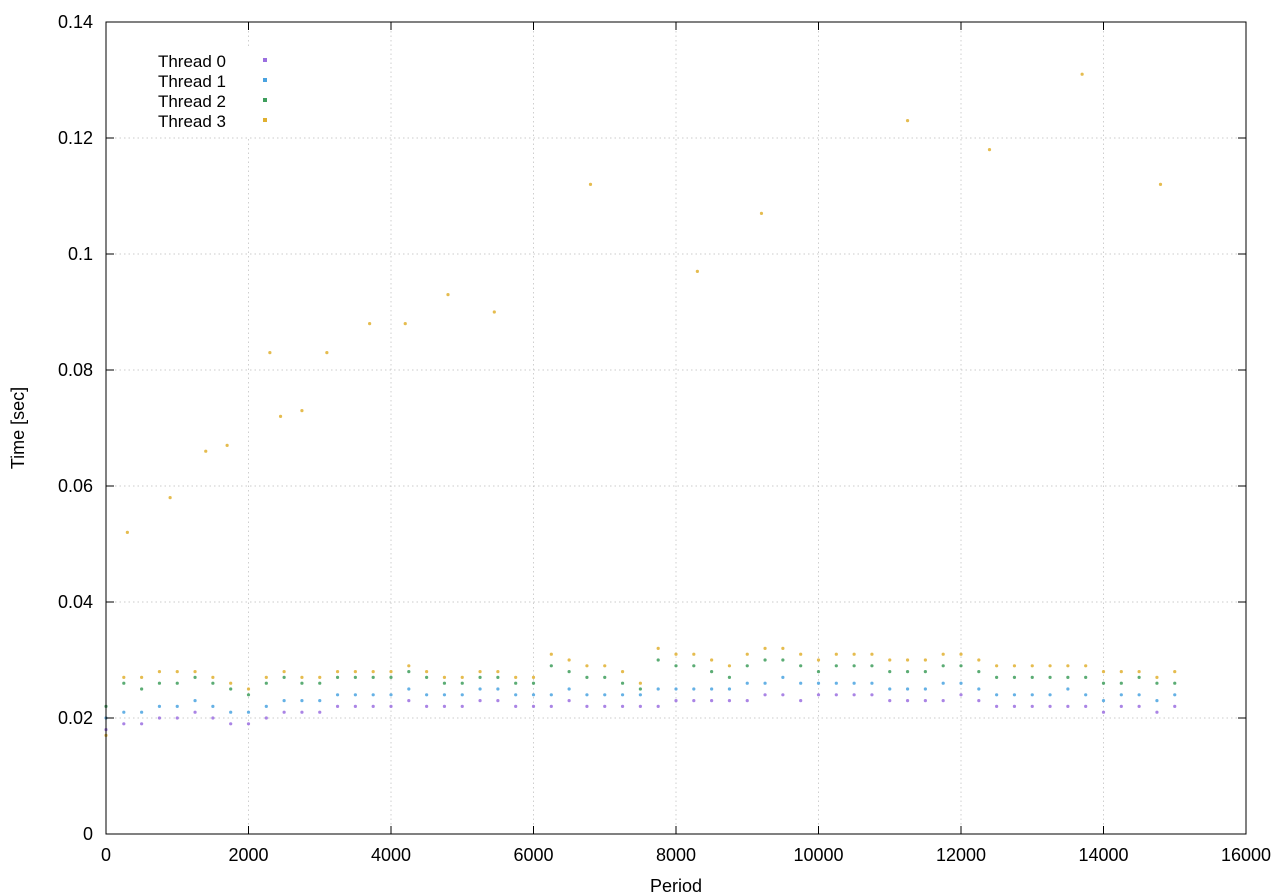 This screenshot has width=1280, height=896. Describe the element at coordinates (192, 121) in the screenshot. I see `legend-label-thread-3: Thread 3` at that location.